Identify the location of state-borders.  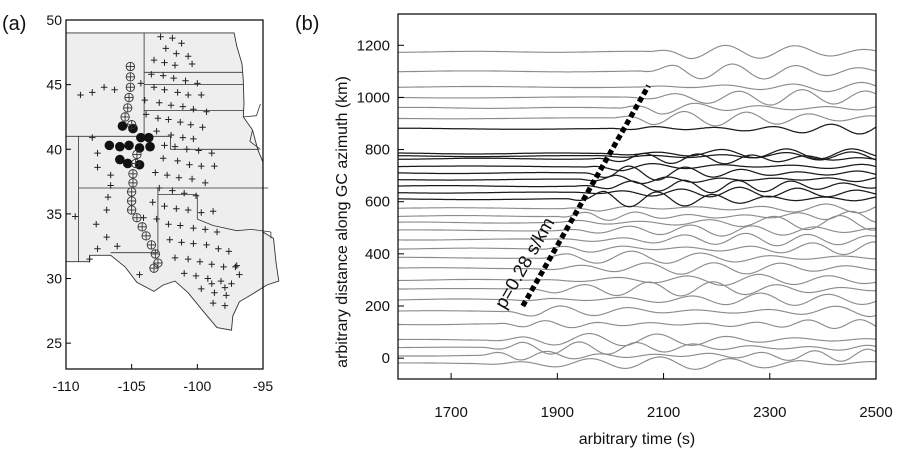
(169, 147).